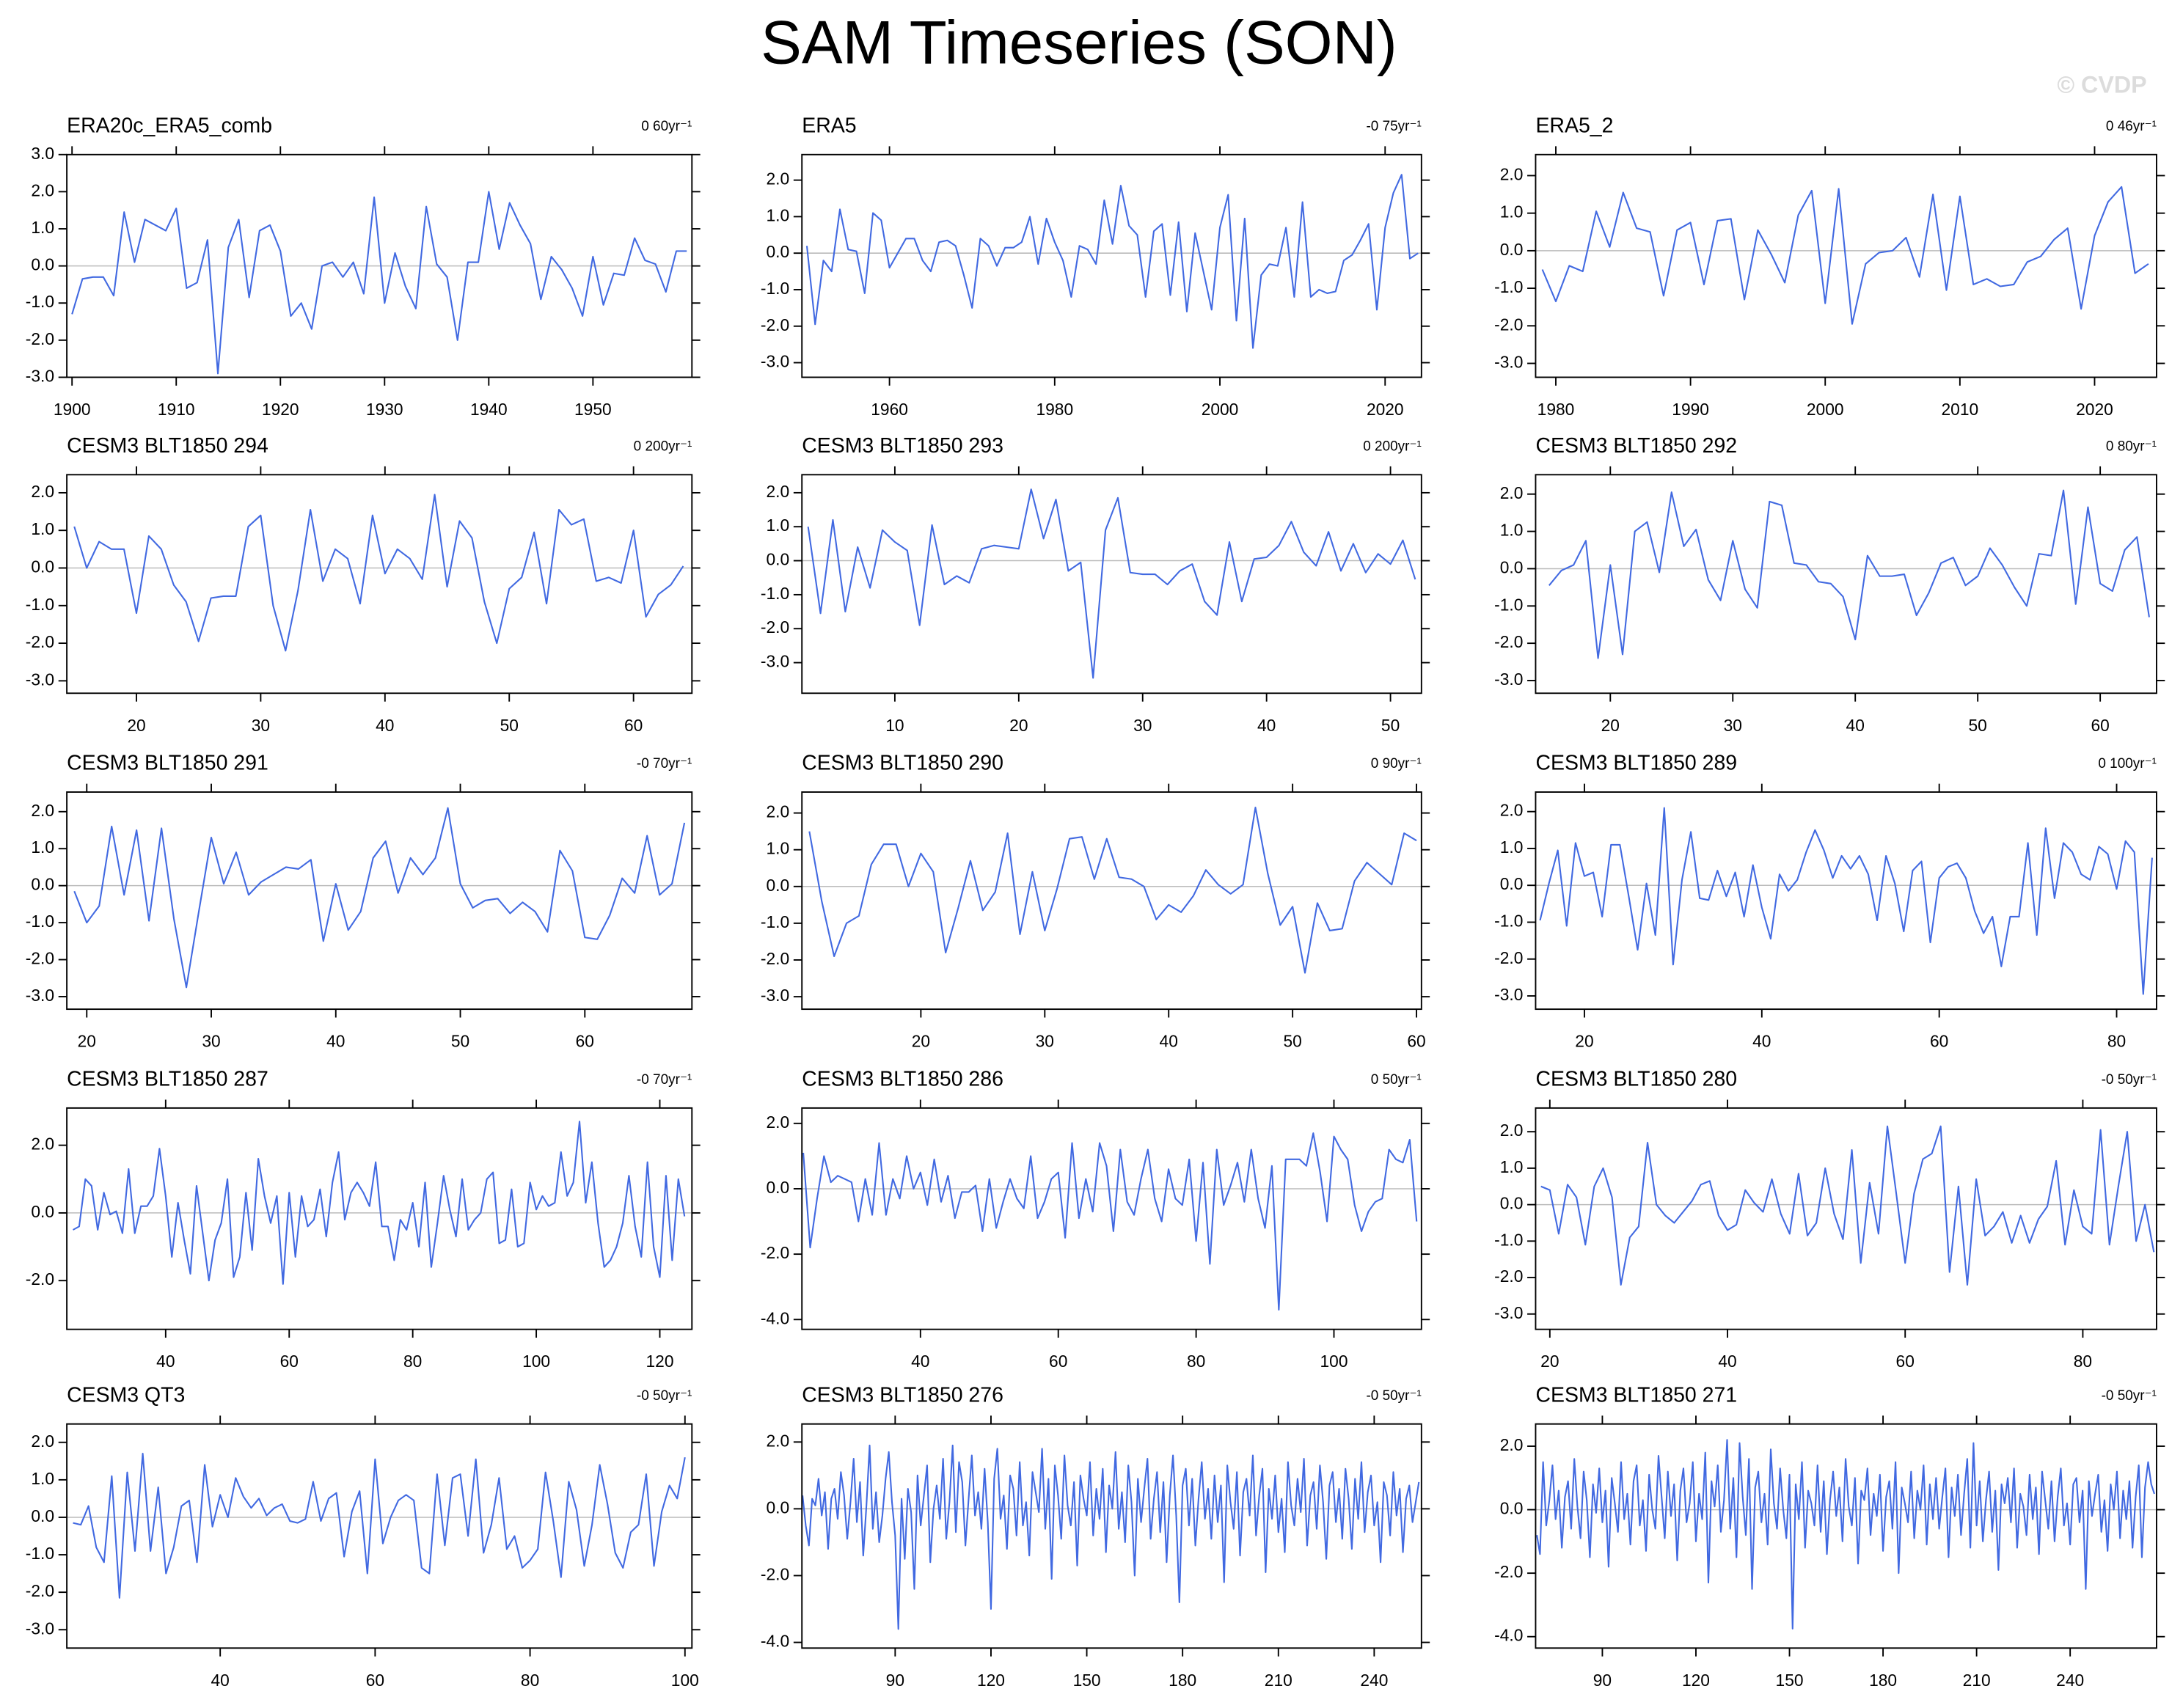  Describe the element at coordinates (176, 409) in the screenshot. I see `x-tick-label: 1910` at that location.